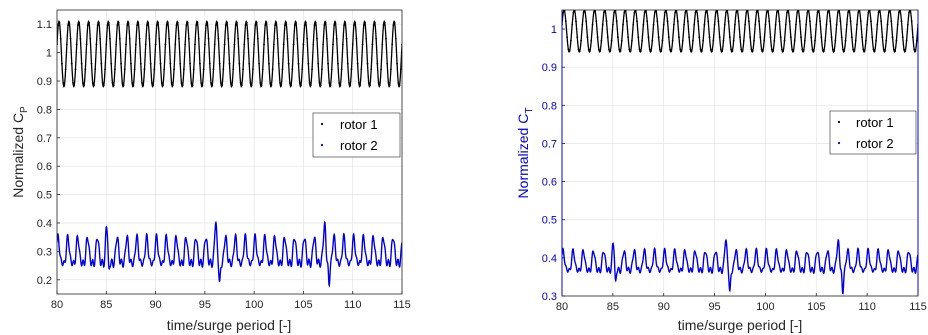  I want to click on x-tick-label-ct-1: 85, so click(613, 307).